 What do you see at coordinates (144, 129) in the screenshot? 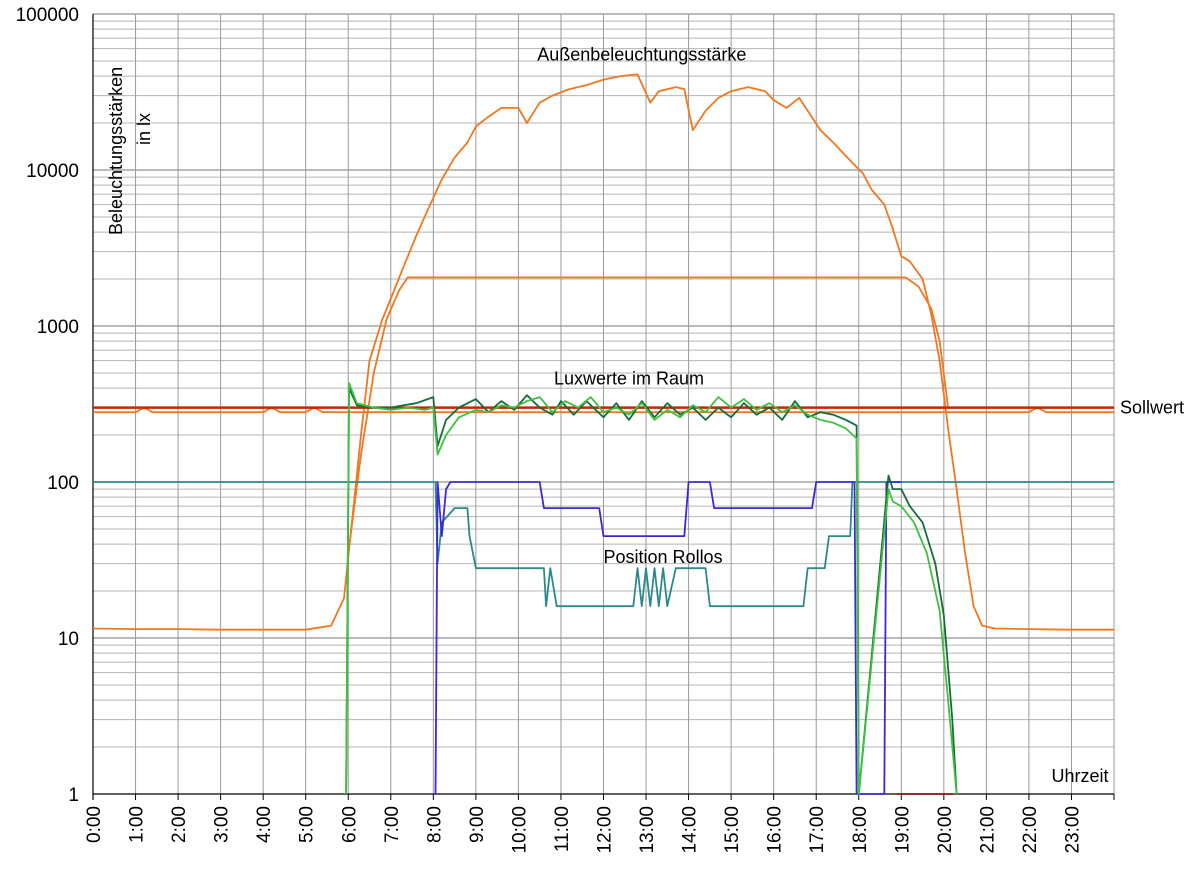
I see `y-axis-label-line2: in lx` at bounding box center [144, 129].